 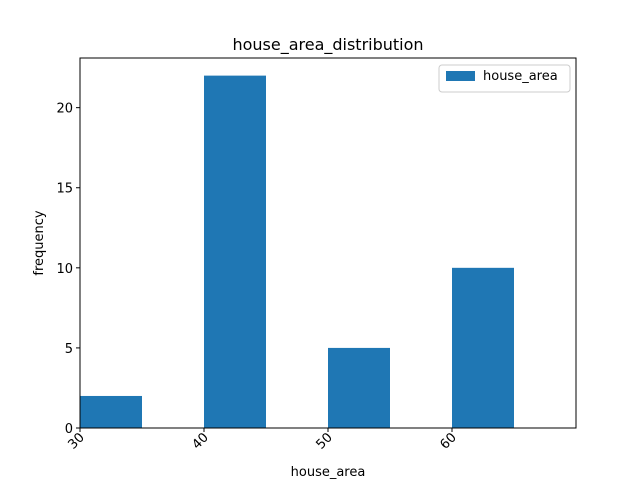 I want to click on y-tick-label: 5, so click(x=69, y=349).